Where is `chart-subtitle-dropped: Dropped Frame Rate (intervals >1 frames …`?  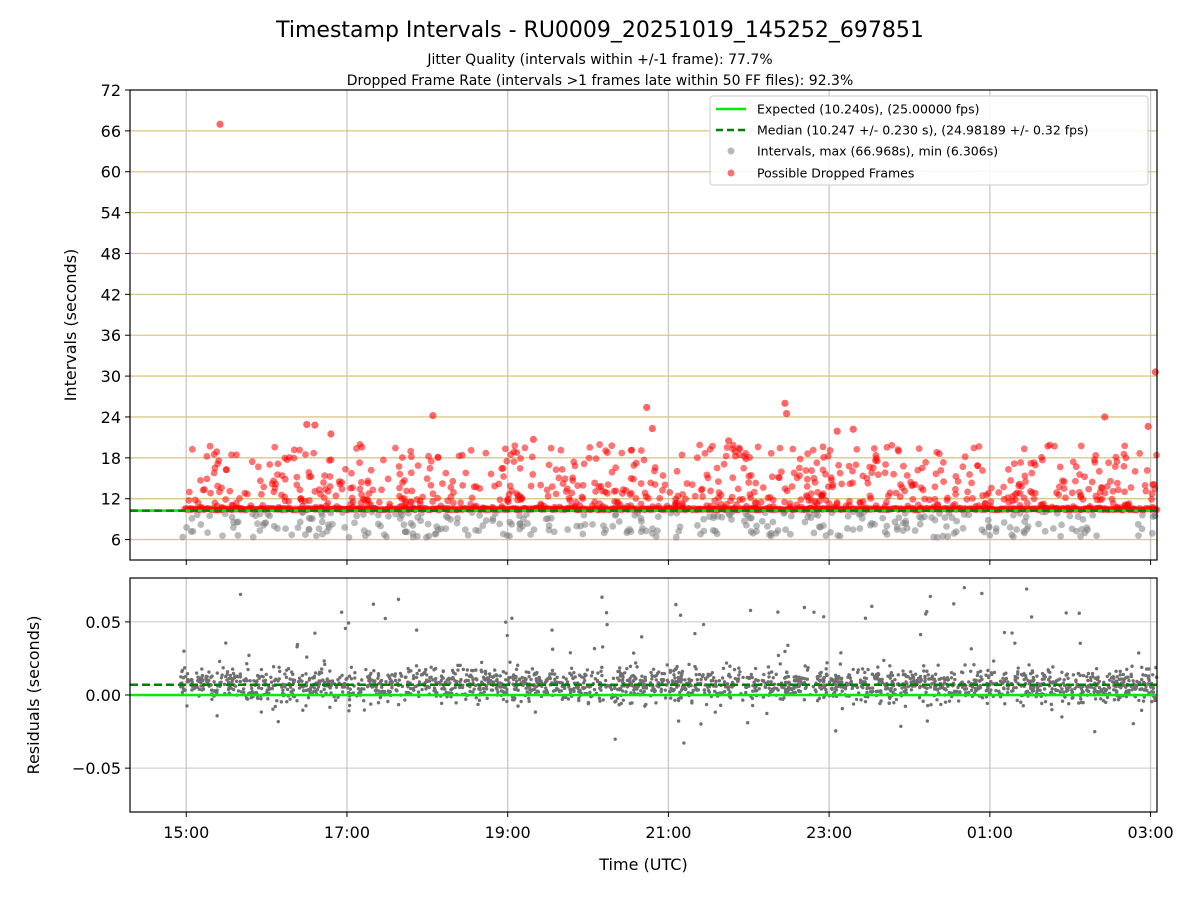 chart-subtitle-dropped: Dropped Frame Rate (intervals >1 frames … is located at coordinates (600, 81).